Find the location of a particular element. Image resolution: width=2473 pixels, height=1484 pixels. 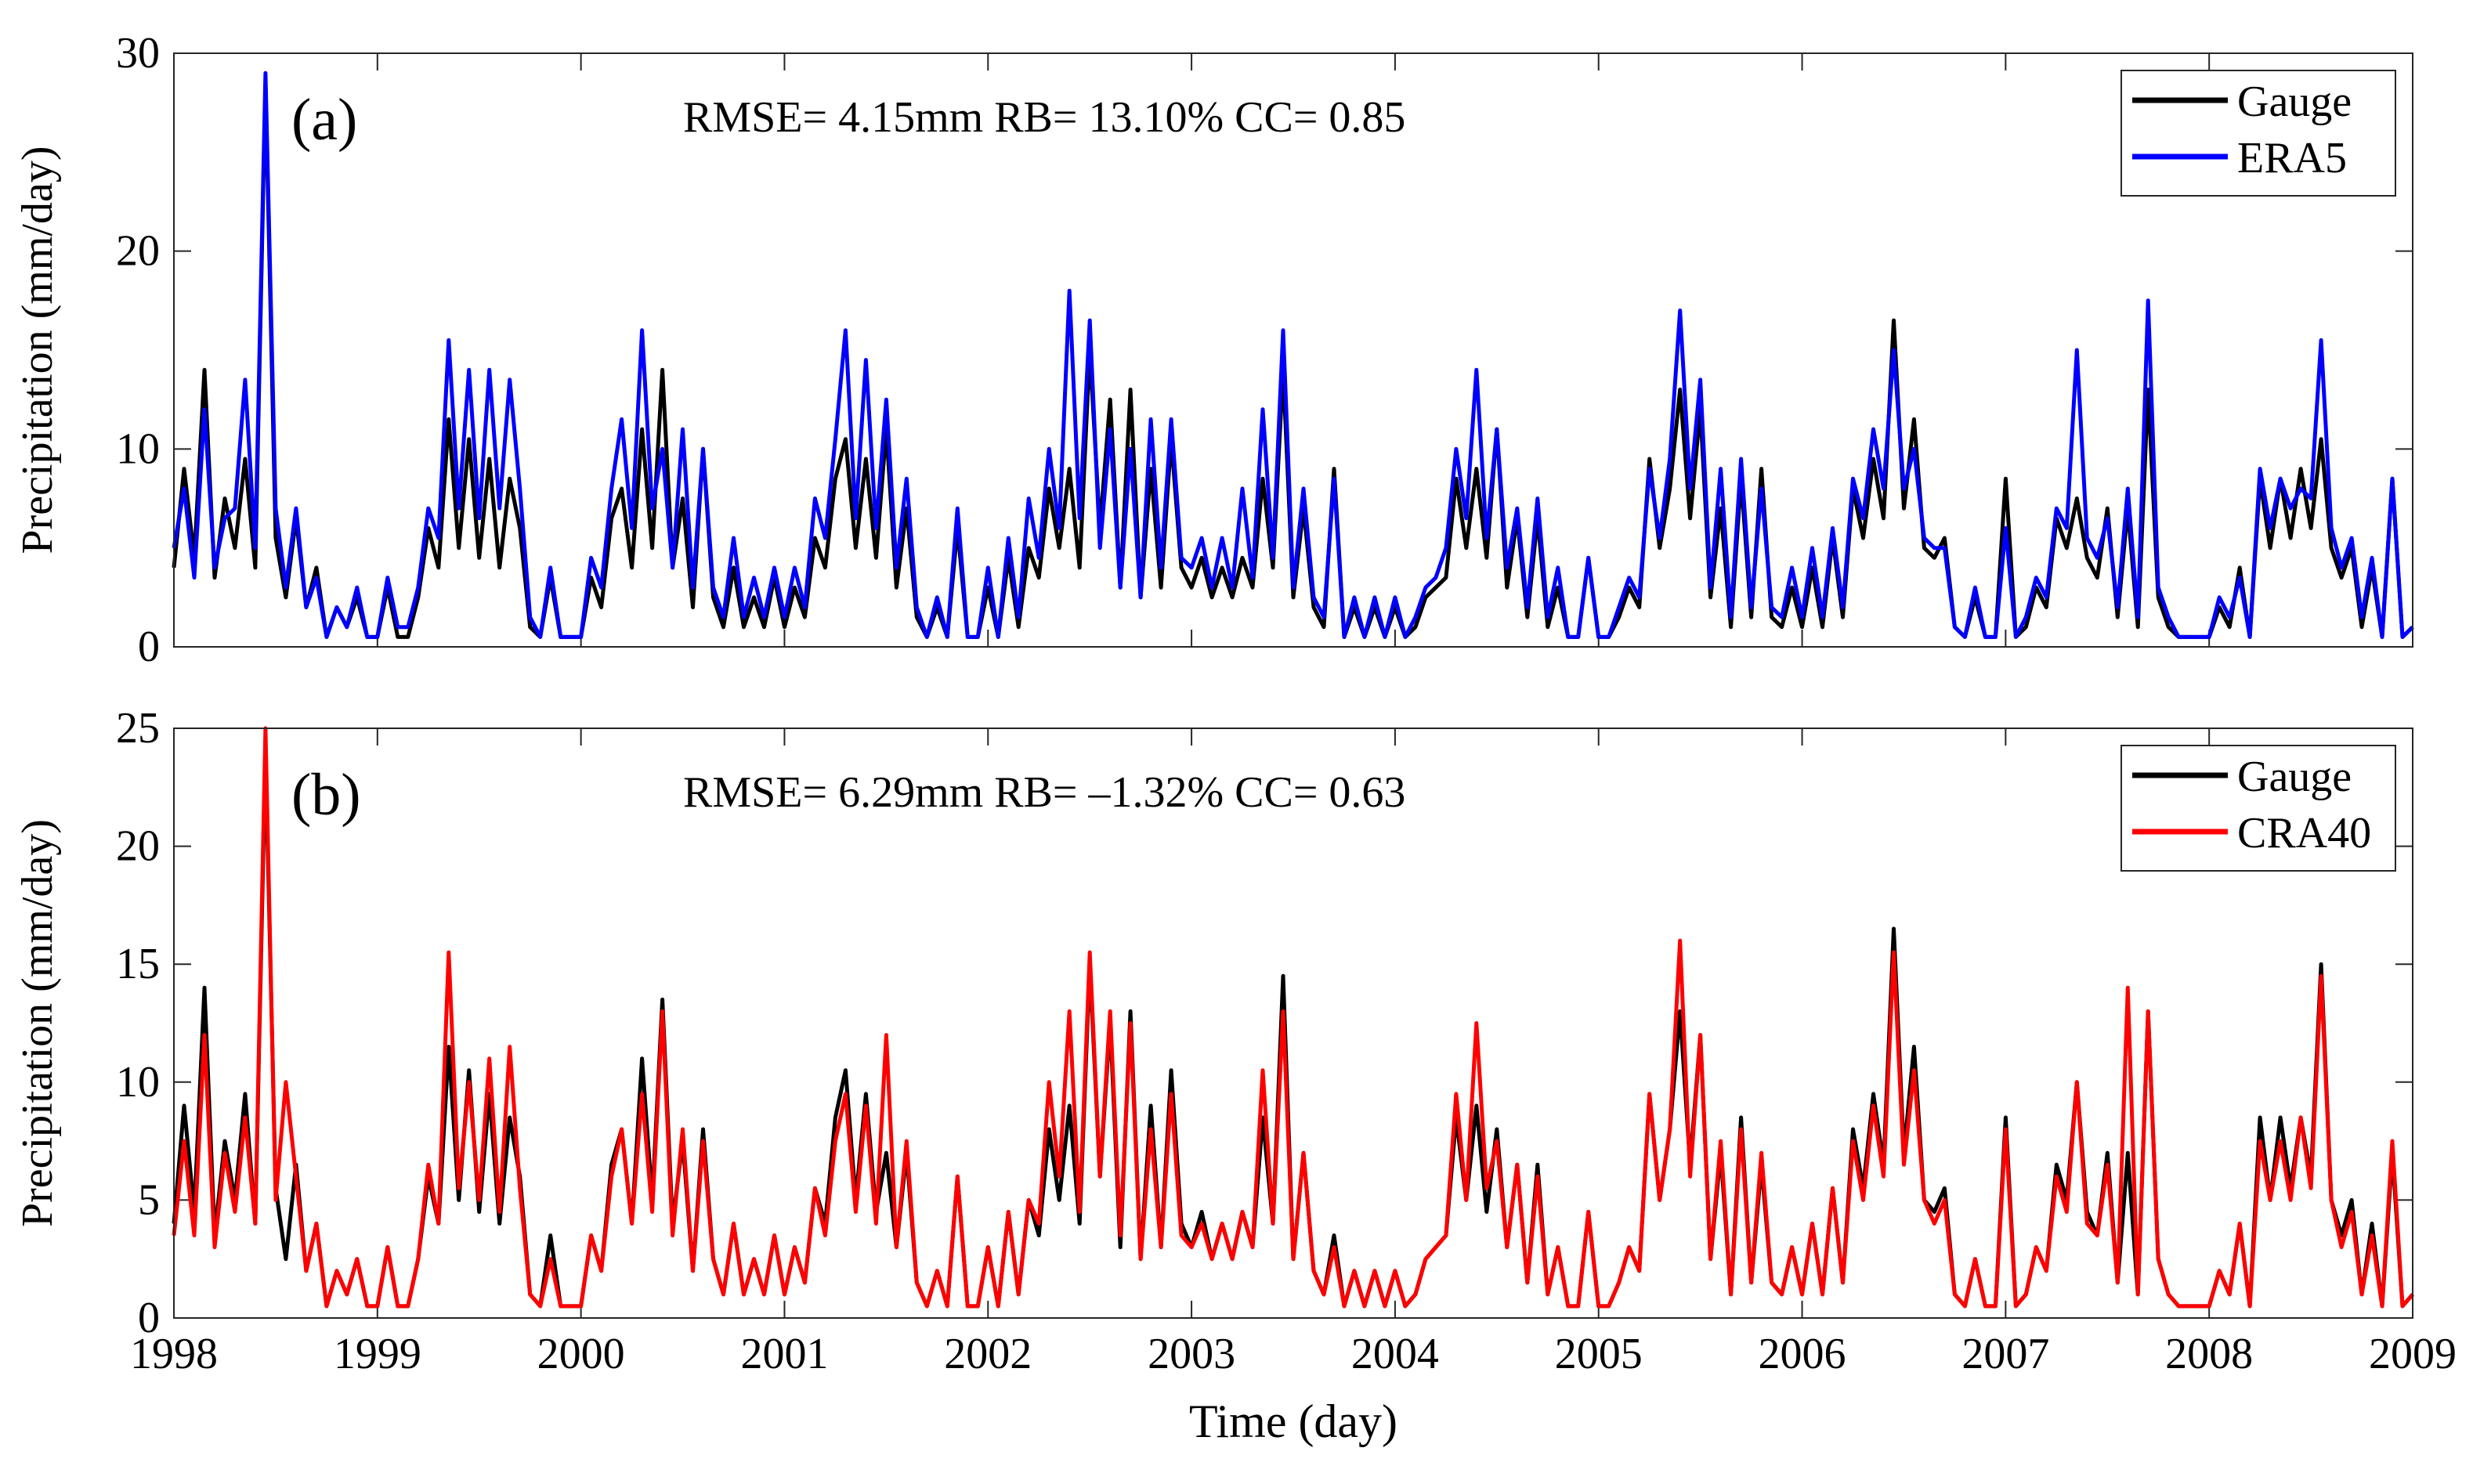

x-tick-label: 1998 is located at coordinates (174, 1354).